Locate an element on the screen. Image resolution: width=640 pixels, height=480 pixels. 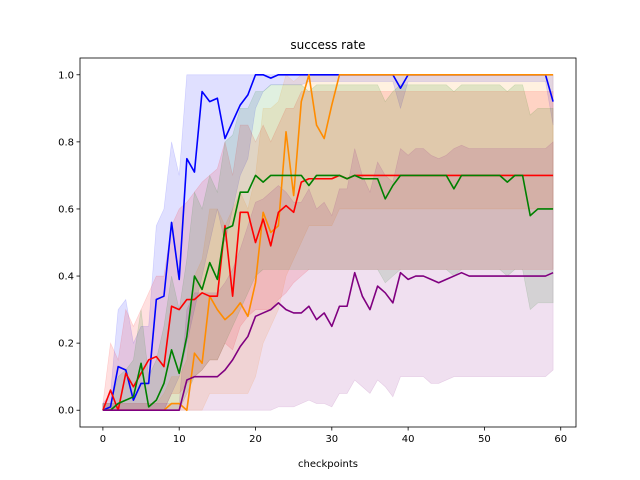
x-axis-label: checkpoints is located at coordinates (328, 464).